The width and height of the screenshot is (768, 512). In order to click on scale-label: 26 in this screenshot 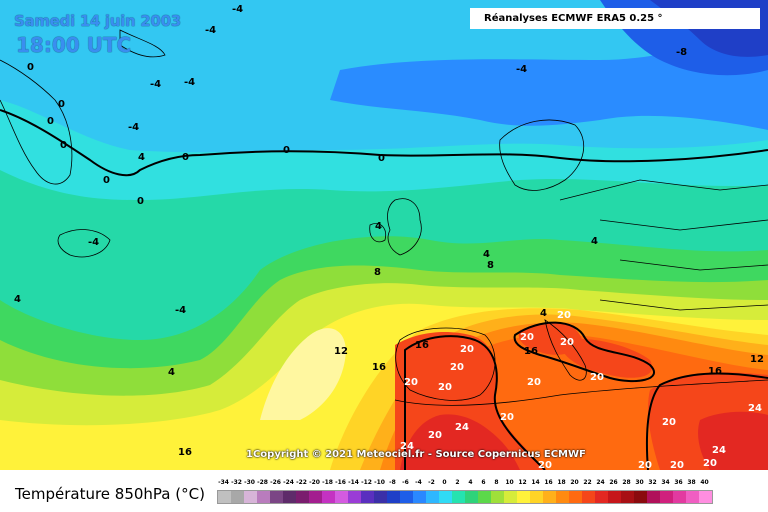, I will do `click(613, 482)`.